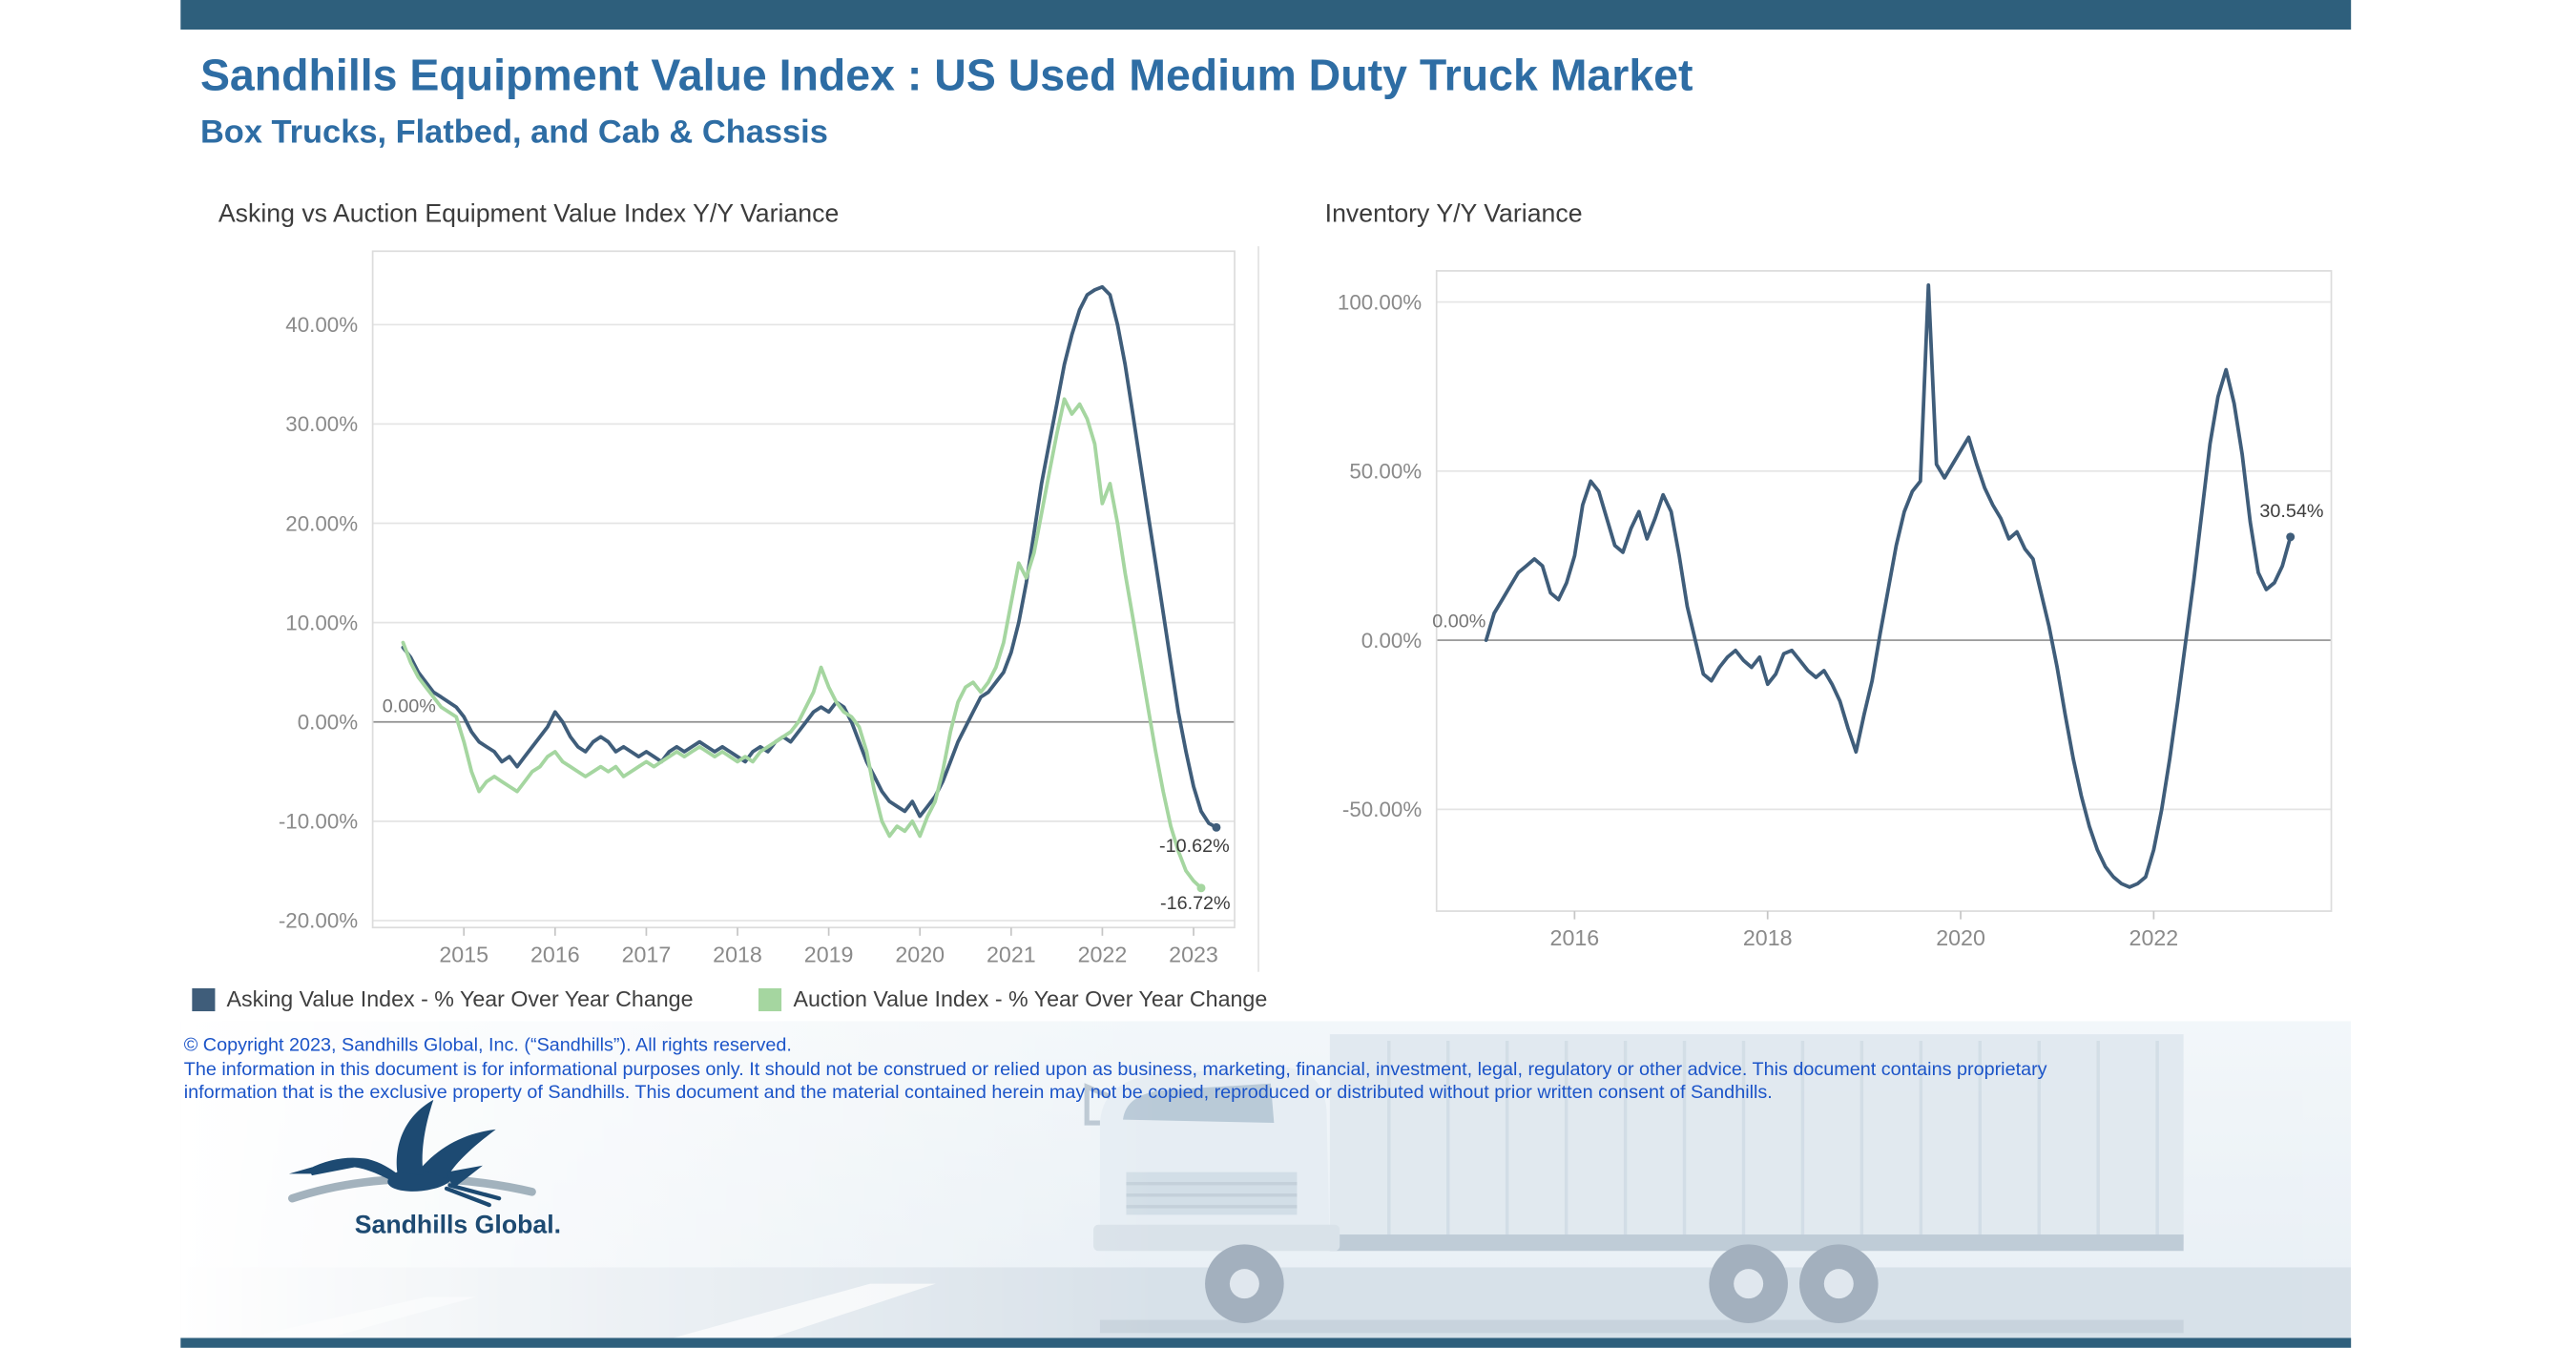 The width and height of the screenshot is (2576, 1348). I want to click on x-axis-label: 2023, so click(1193, 954).